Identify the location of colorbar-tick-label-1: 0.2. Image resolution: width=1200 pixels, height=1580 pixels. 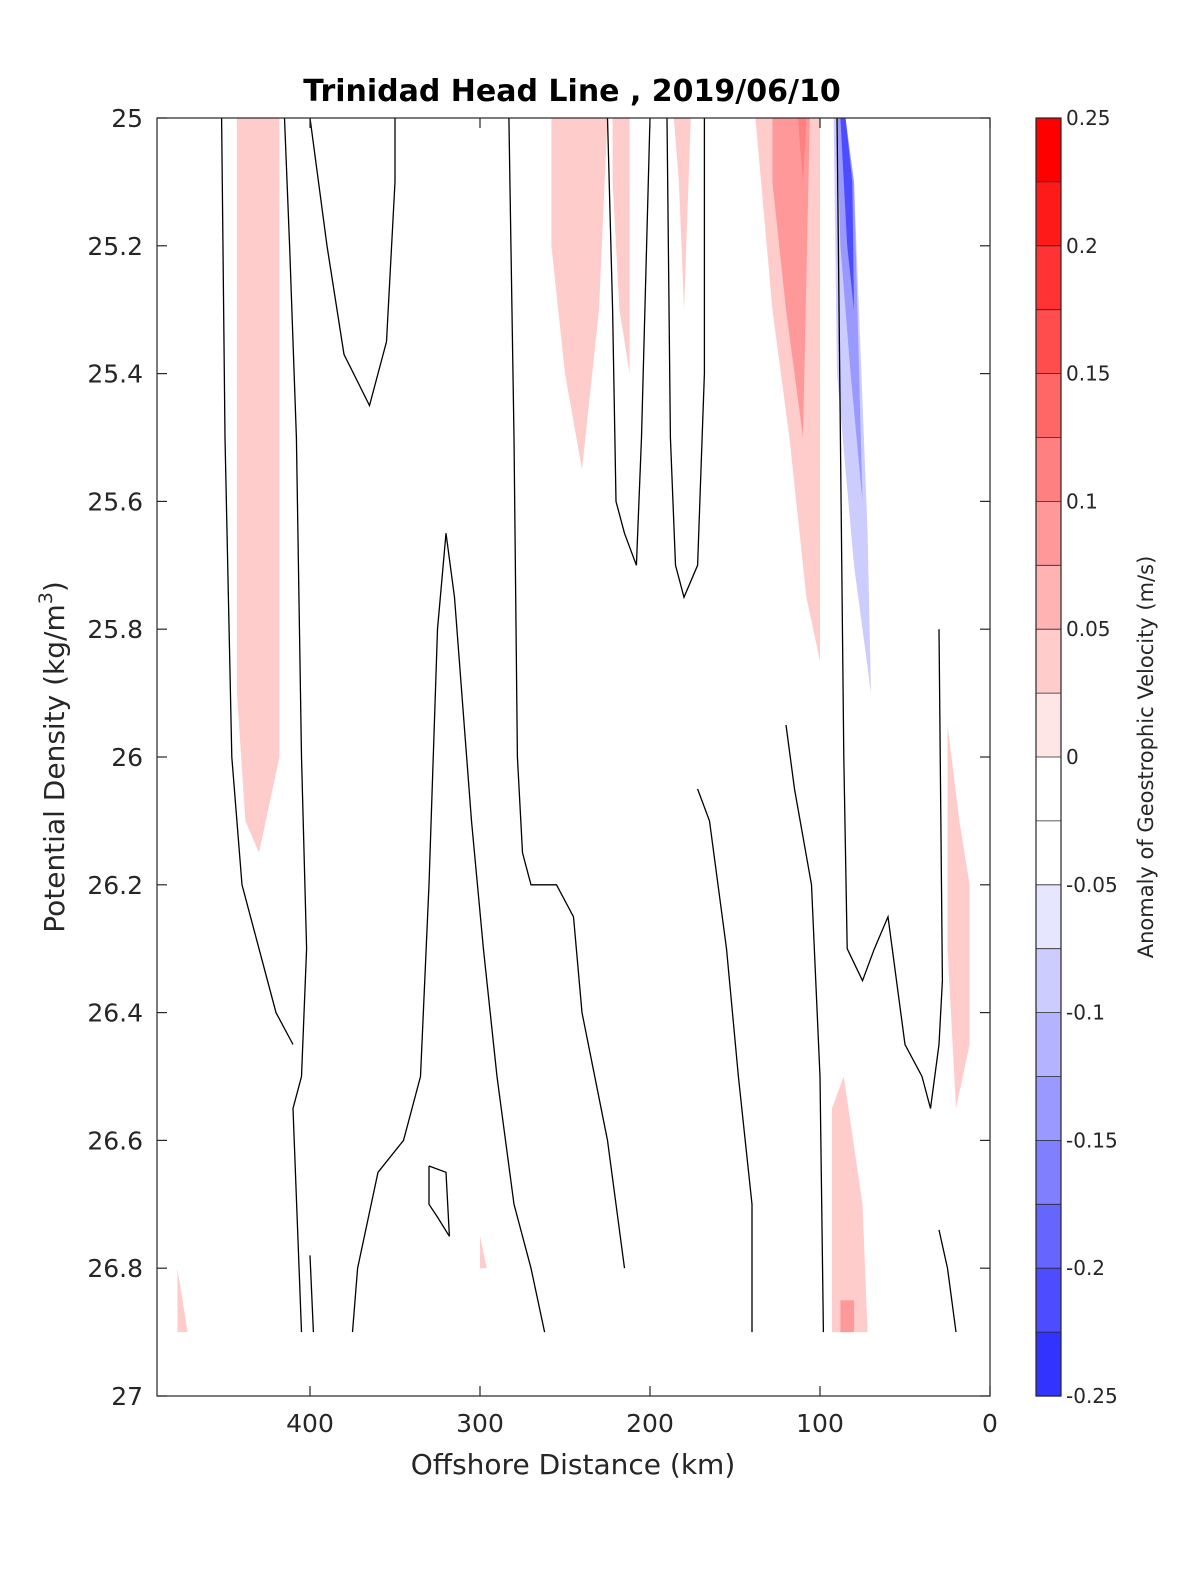
(1082, 246).